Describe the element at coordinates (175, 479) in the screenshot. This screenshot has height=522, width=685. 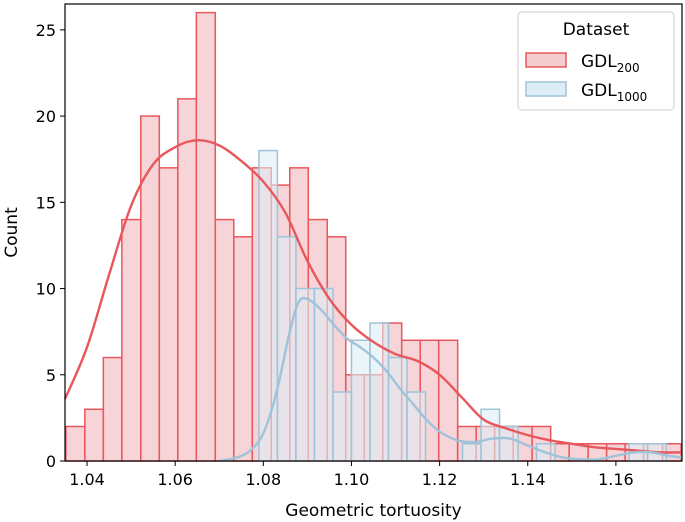
I see `x-tick-label: 1.06` at that location.